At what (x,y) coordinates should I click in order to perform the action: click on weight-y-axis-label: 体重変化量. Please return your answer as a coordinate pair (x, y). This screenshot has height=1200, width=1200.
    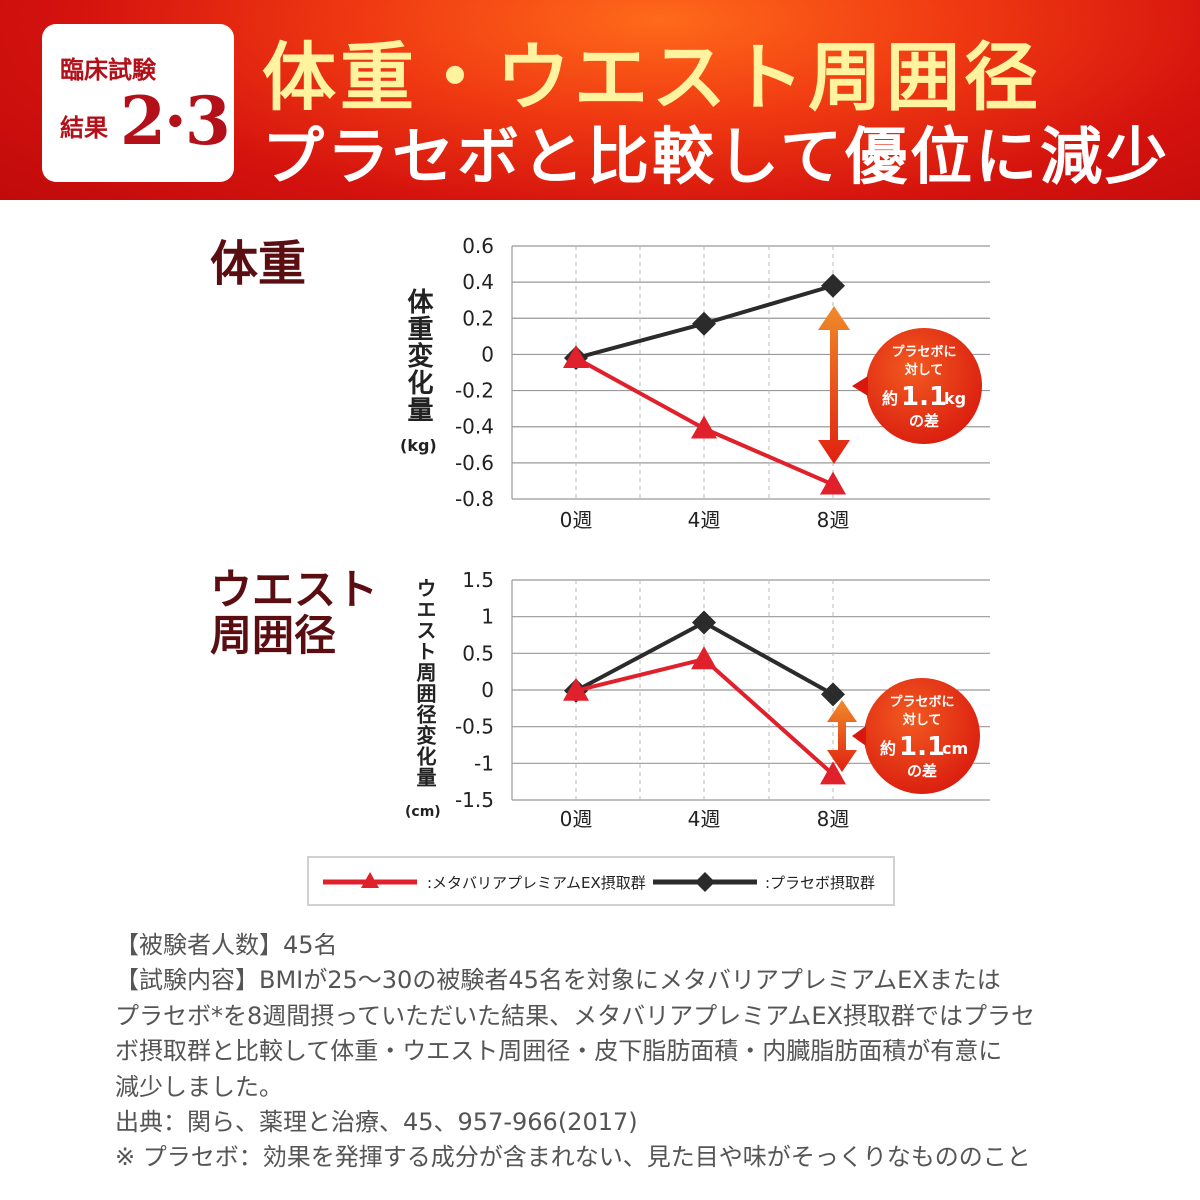
    Looking at the image, I should click on (418, 355).